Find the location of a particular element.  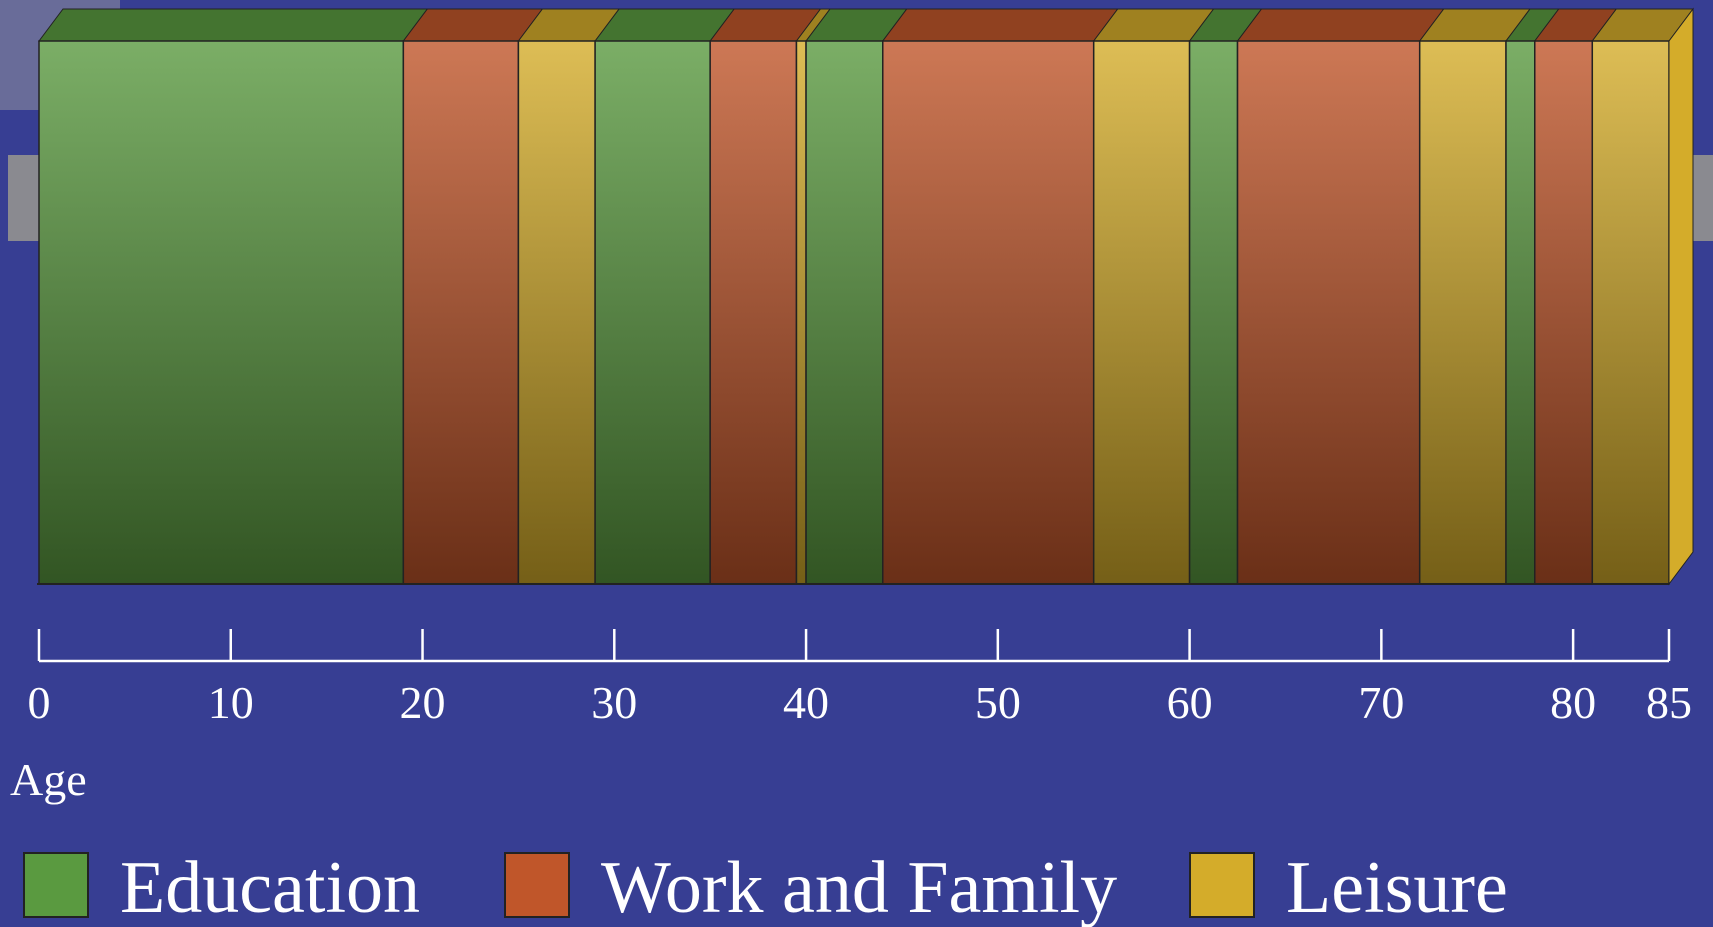

x-axis-label: Age is located at coordinates (48, 779).